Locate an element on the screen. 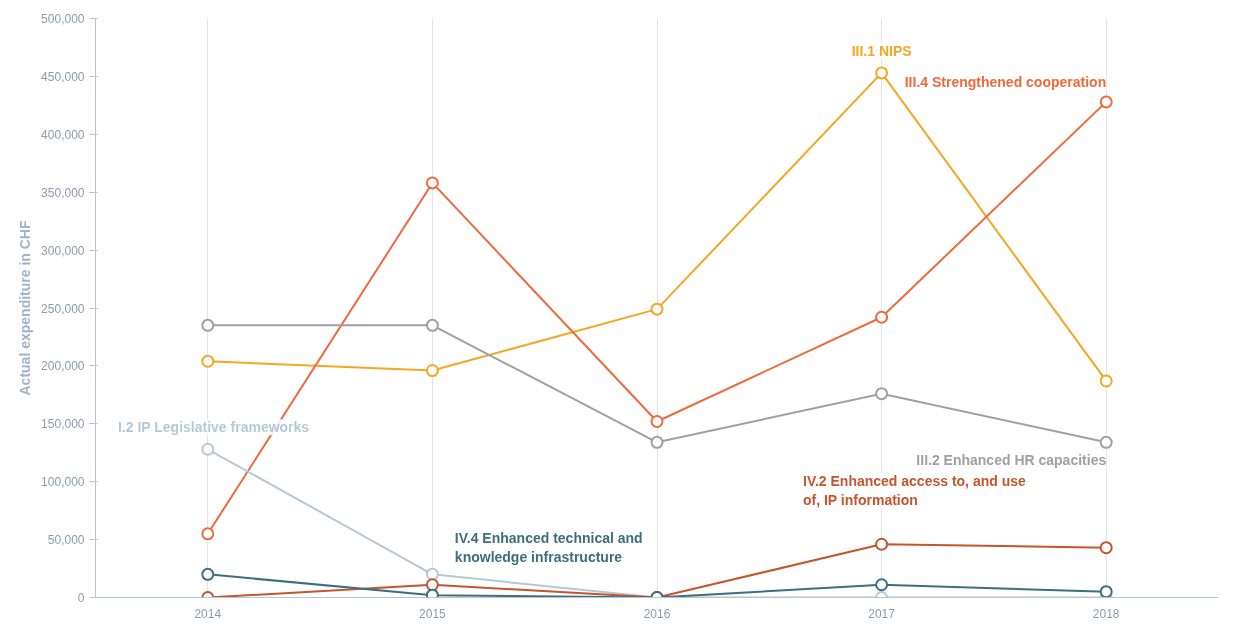 The height and width of the screenshot is (627, 1248). x-tick-label: 2015 is located at coordinates (433, 613).